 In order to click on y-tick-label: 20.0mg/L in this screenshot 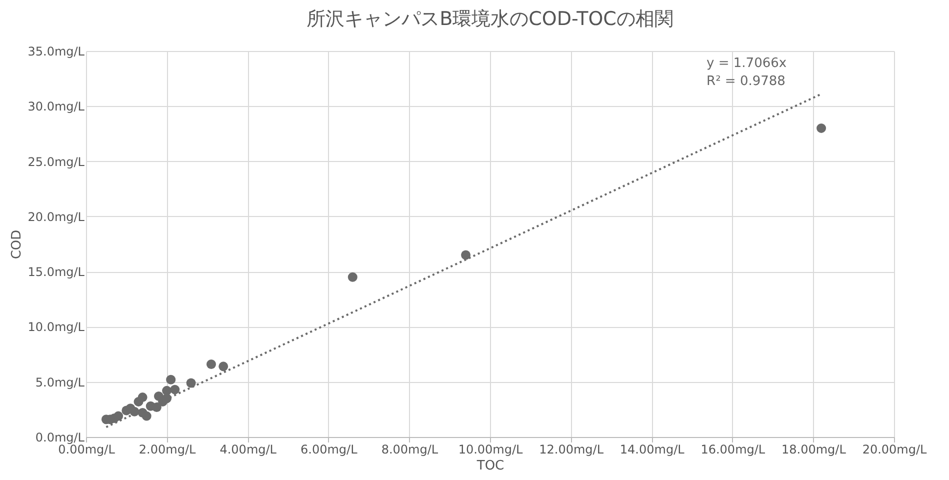, I will do `click(56, 217)`.